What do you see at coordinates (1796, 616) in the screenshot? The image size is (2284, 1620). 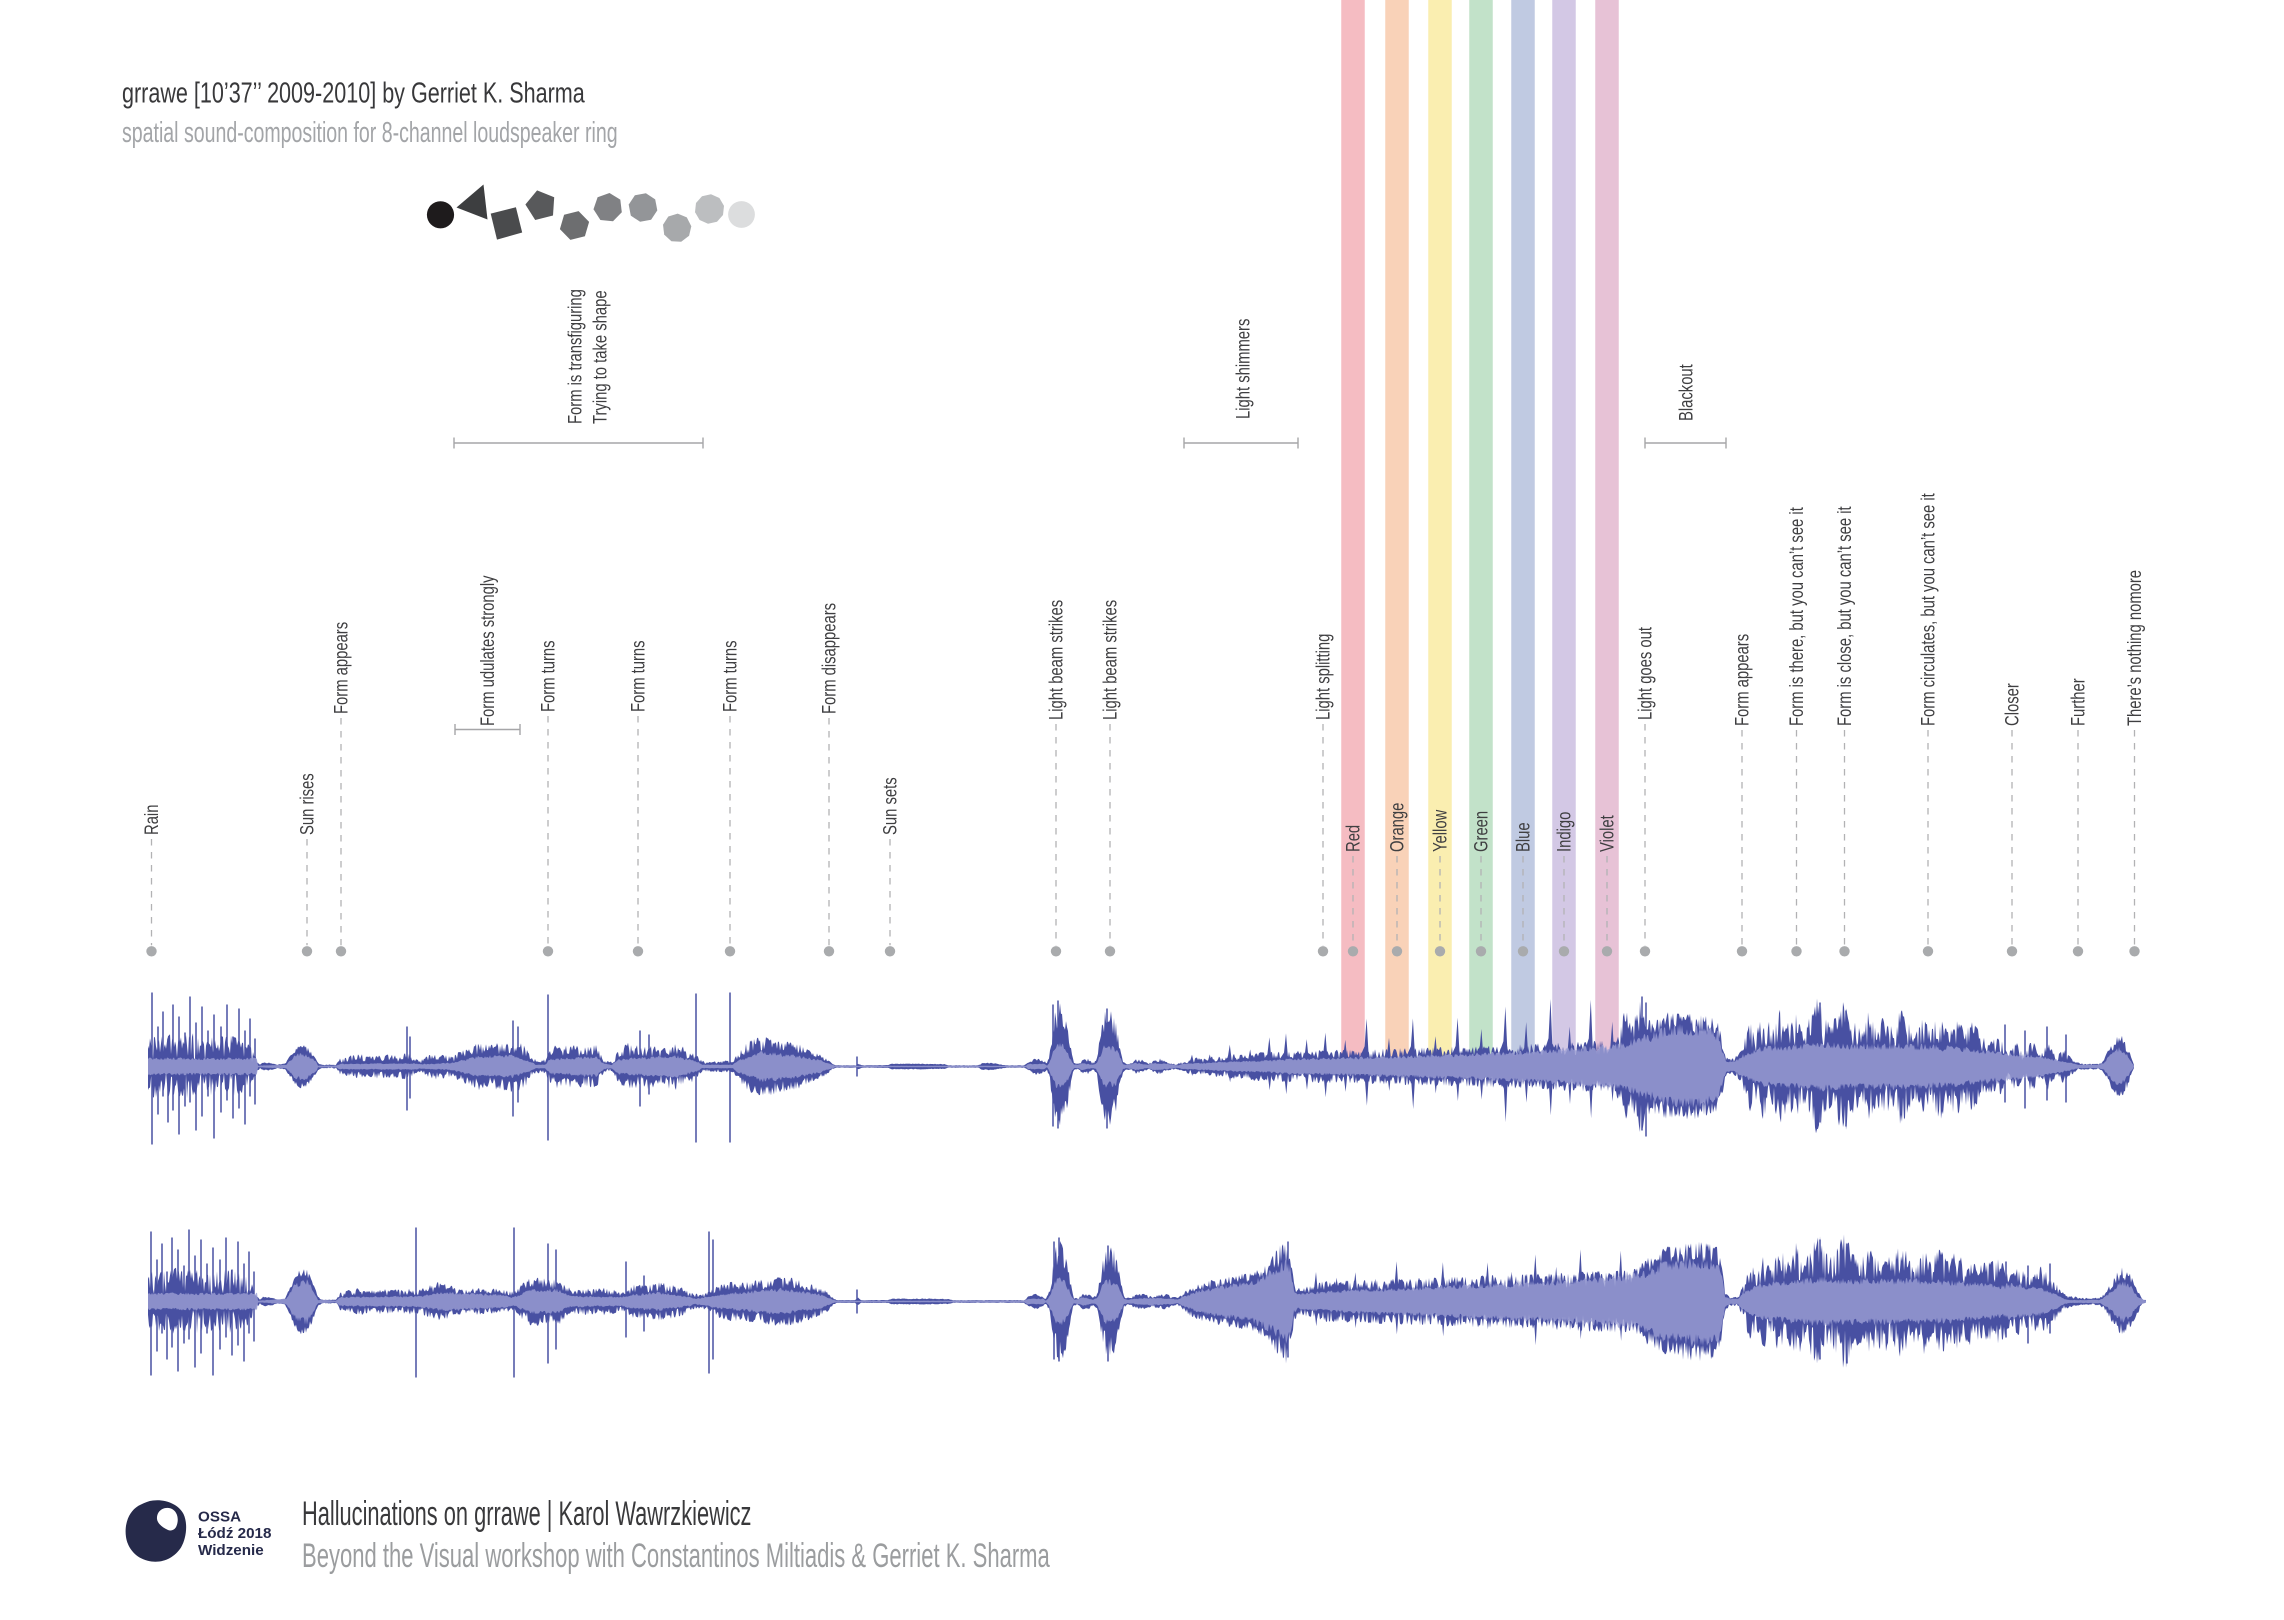 I see `svg-text:Form is there, but you can’t s: Form is there, but you can’t see it` at bounding box center [1796, 616].